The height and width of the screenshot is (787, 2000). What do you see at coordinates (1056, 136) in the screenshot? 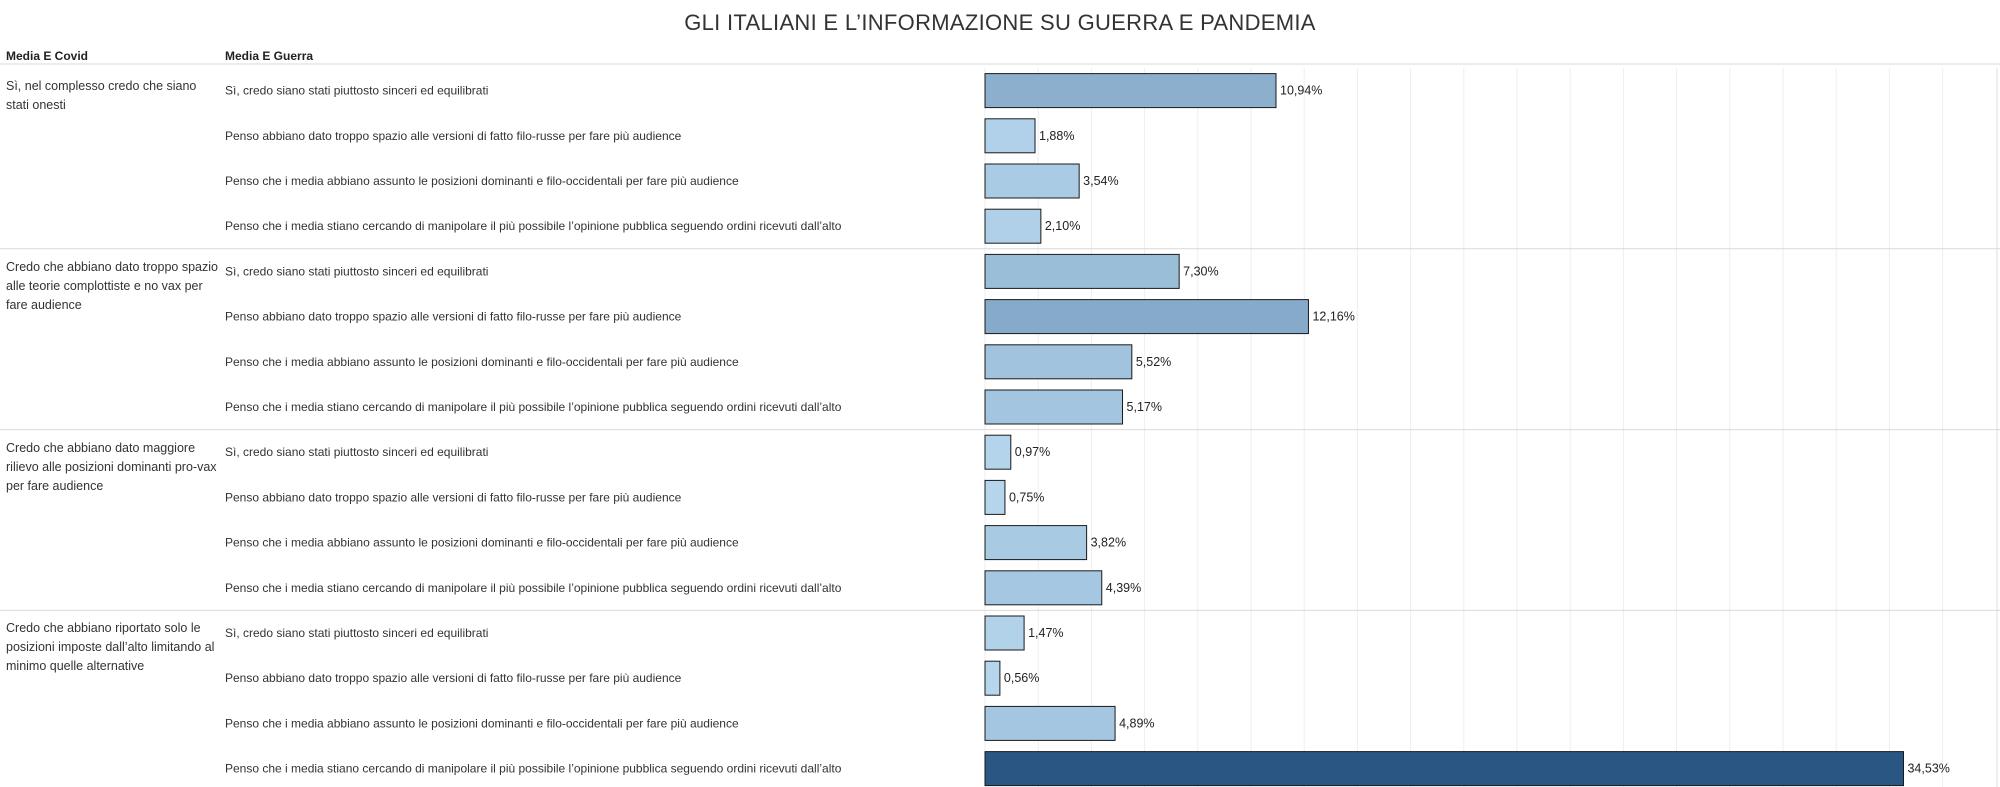
I see `data-label: 1,88%` at bounding box center [1056, 136].